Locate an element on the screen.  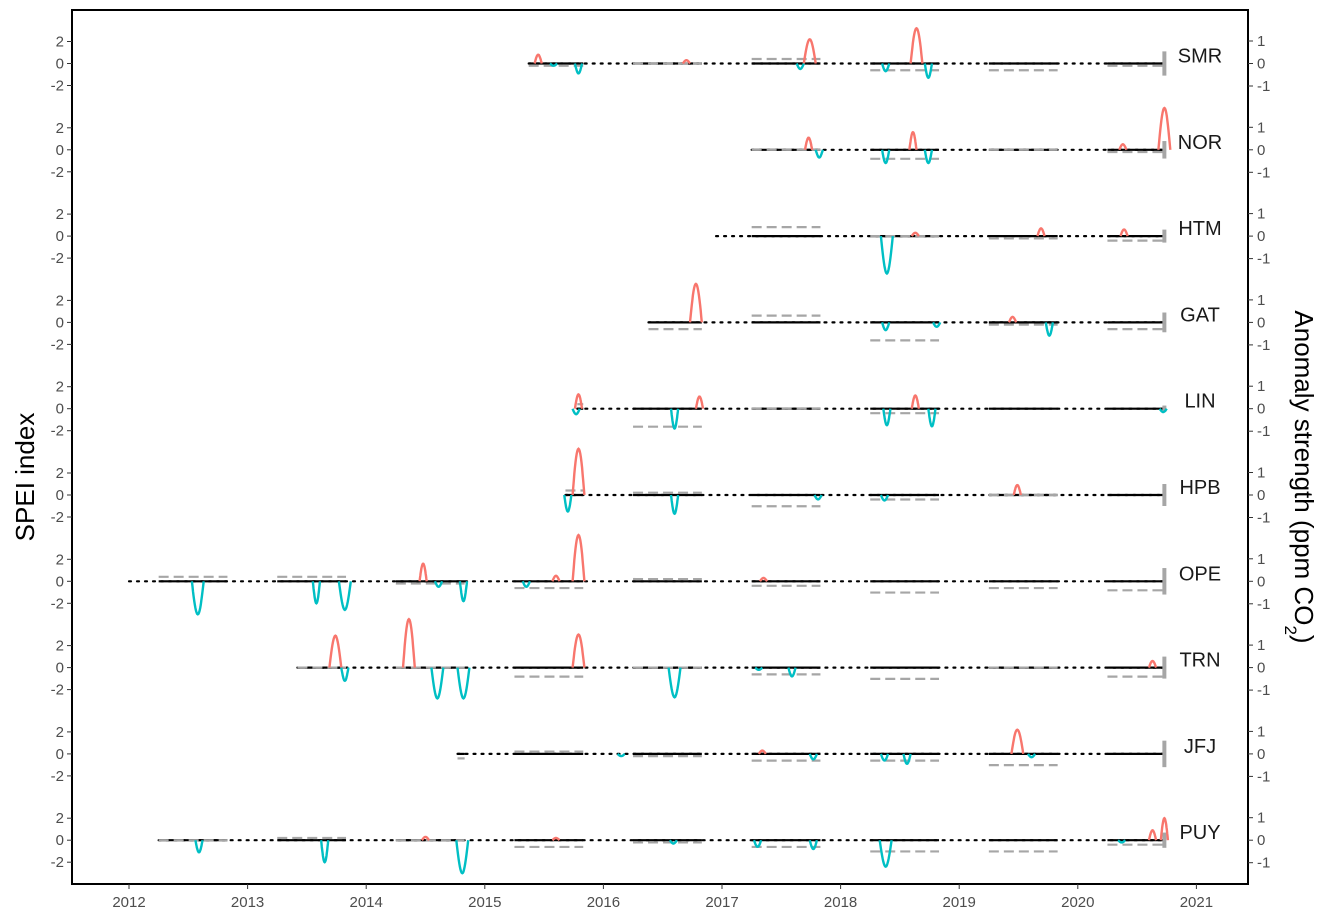
x-tick-label: 2017 is located at coordinates (721, 902).